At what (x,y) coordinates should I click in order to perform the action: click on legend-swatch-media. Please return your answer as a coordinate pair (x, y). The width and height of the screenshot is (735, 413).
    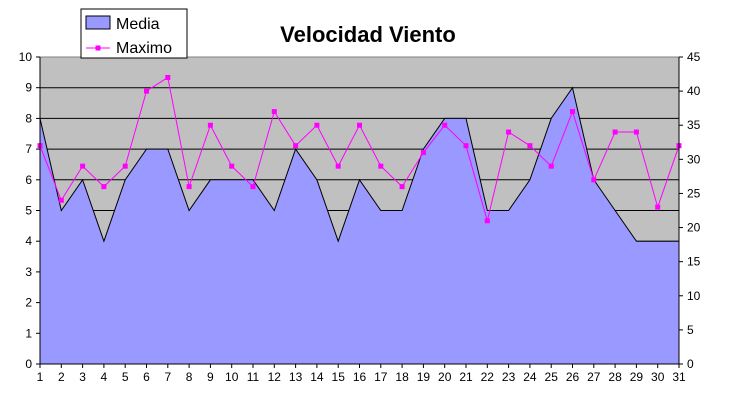
    Looking at the image, I should click on (98, 22).